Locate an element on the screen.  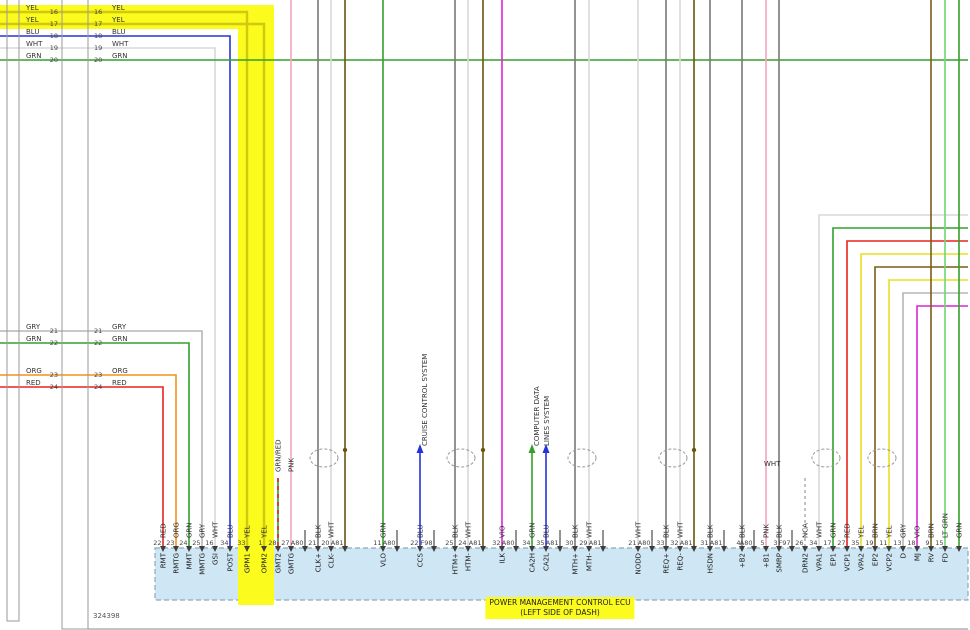
pin-number: 33 is located at coordinates (660, 543).